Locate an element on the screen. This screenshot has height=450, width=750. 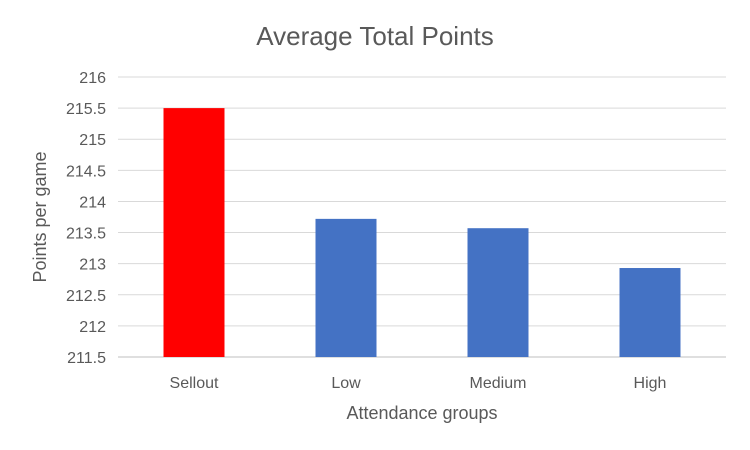
y-tick-label: 212.5 is located at coordinates (86, 296).